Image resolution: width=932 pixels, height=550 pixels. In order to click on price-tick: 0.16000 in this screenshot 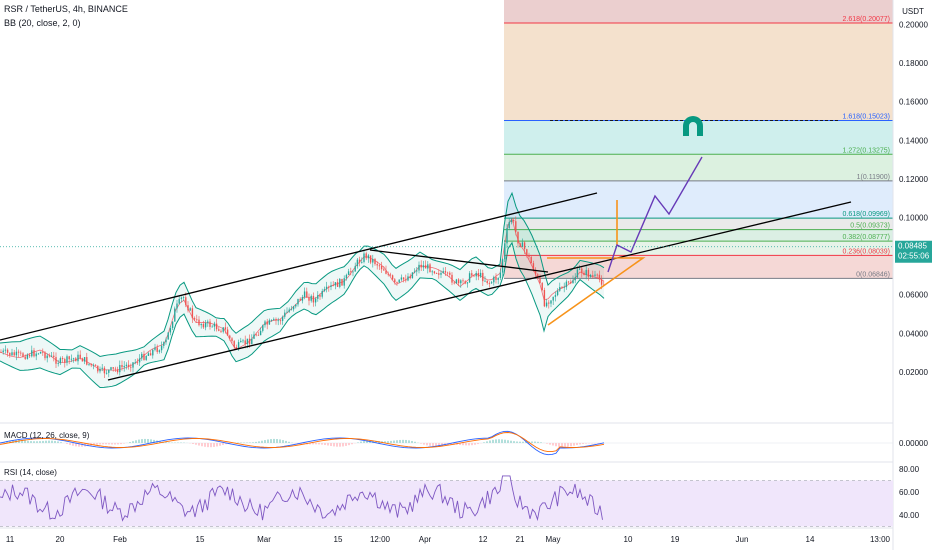, I will do `click(913, 102)`.